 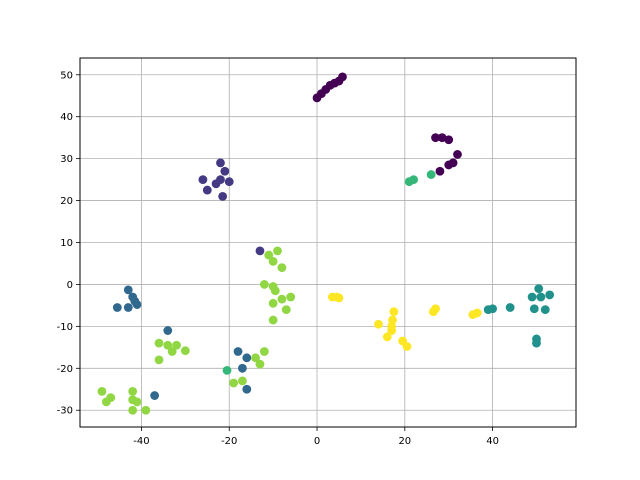 I want to click on x-tick-label: 40, so click(x=492, y=441).